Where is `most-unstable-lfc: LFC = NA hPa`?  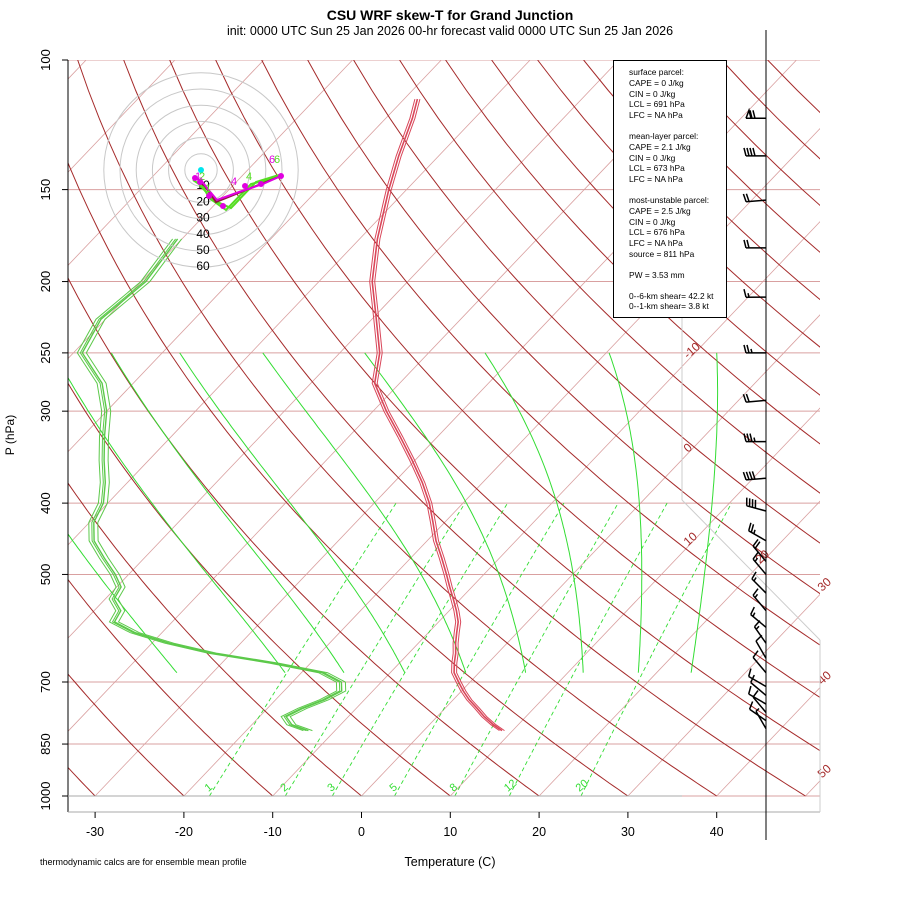 most-unstable-lfc: LFC = NA hPa is located at coordinates (656, 243).